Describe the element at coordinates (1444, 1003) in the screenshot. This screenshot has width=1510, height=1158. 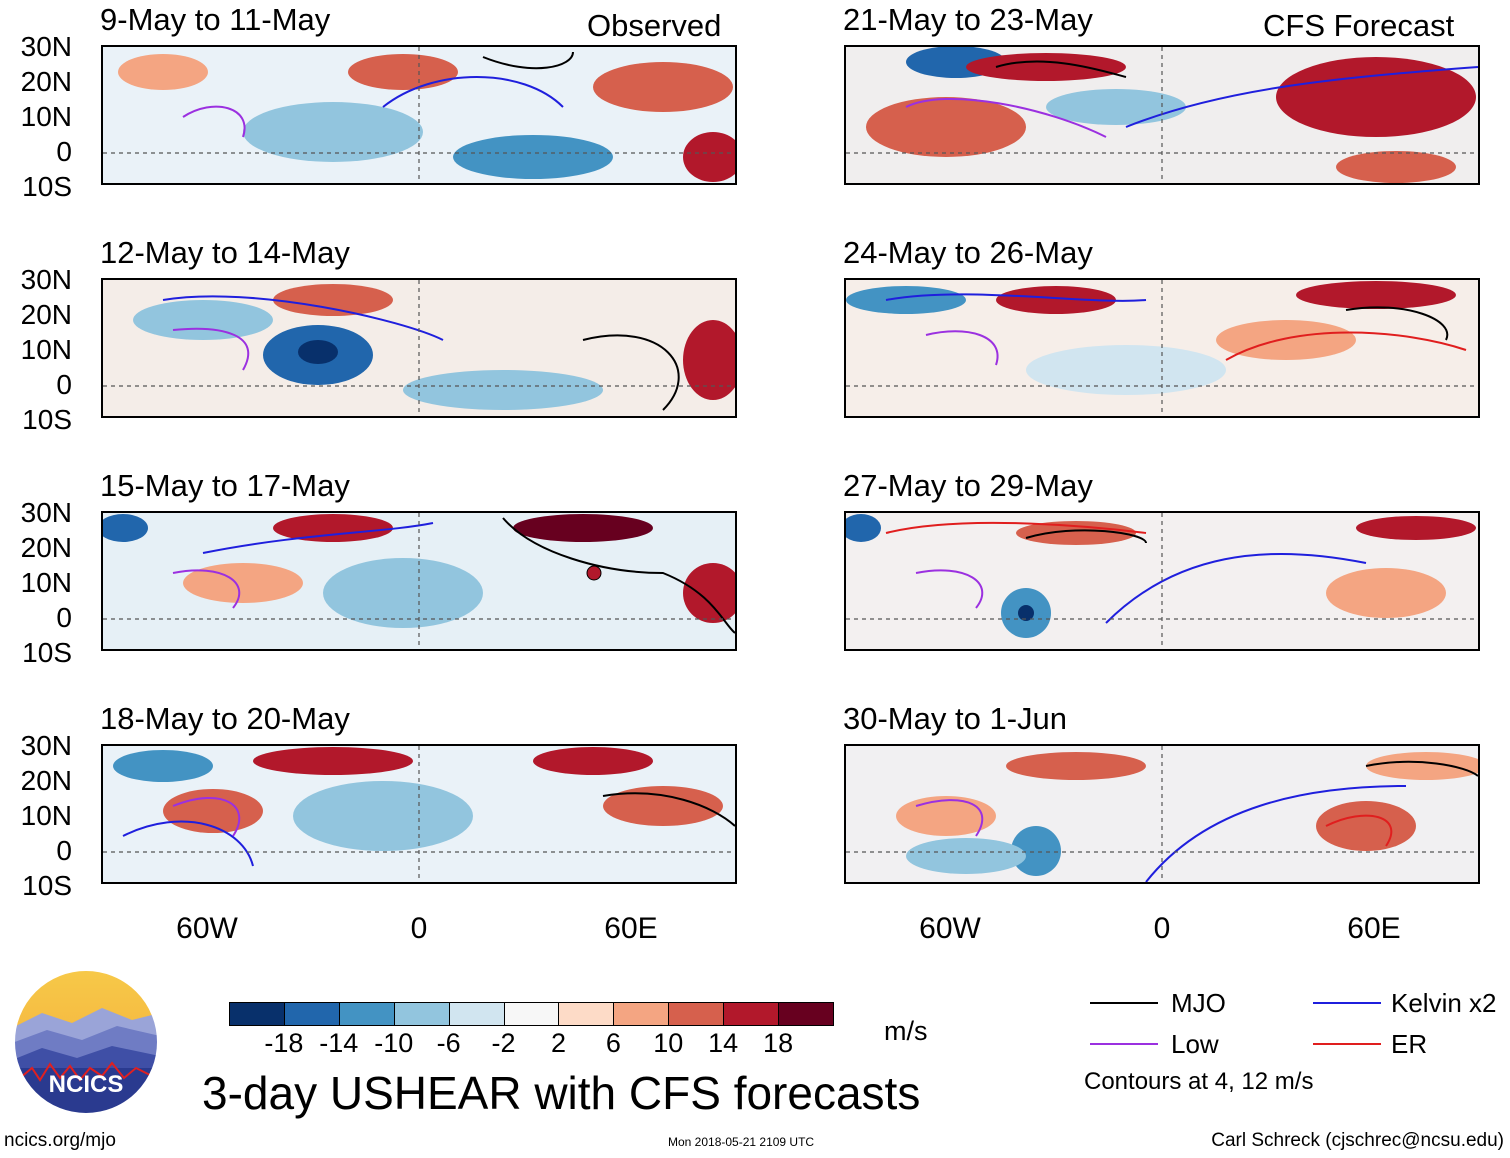
I see `legend-label-kelvin: Kelvin x2` at that location.